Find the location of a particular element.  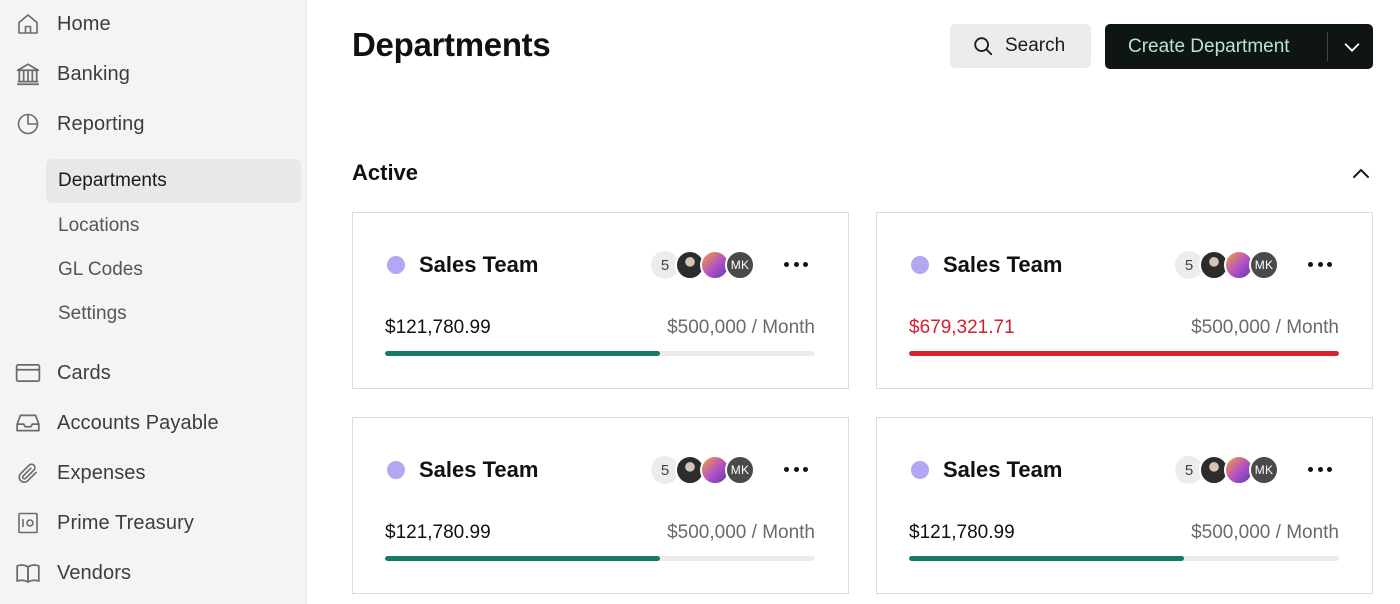

chevron-down-icon is located at coordinates (1352, 47).